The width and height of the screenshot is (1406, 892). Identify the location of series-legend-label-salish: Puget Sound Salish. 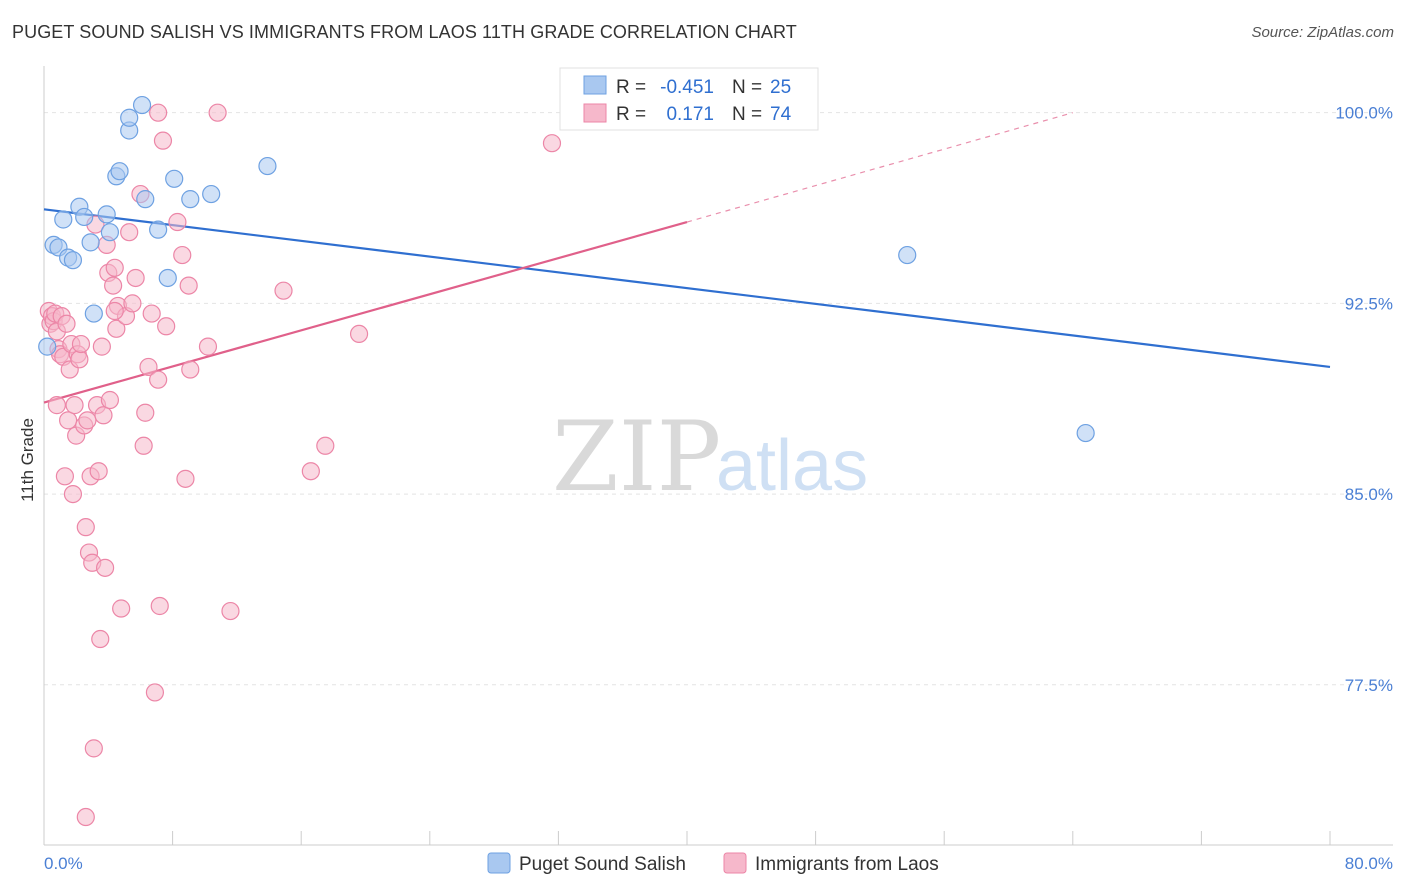
(602, 864).